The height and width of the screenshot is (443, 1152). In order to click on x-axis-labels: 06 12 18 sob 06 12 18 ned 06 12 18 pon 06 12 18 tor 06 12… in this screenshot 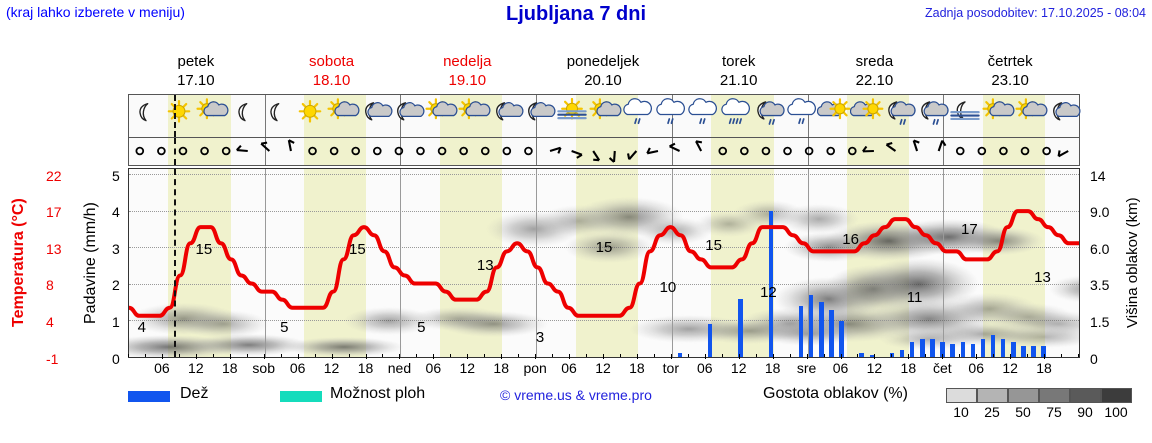, I will do `click(604, 367)`.